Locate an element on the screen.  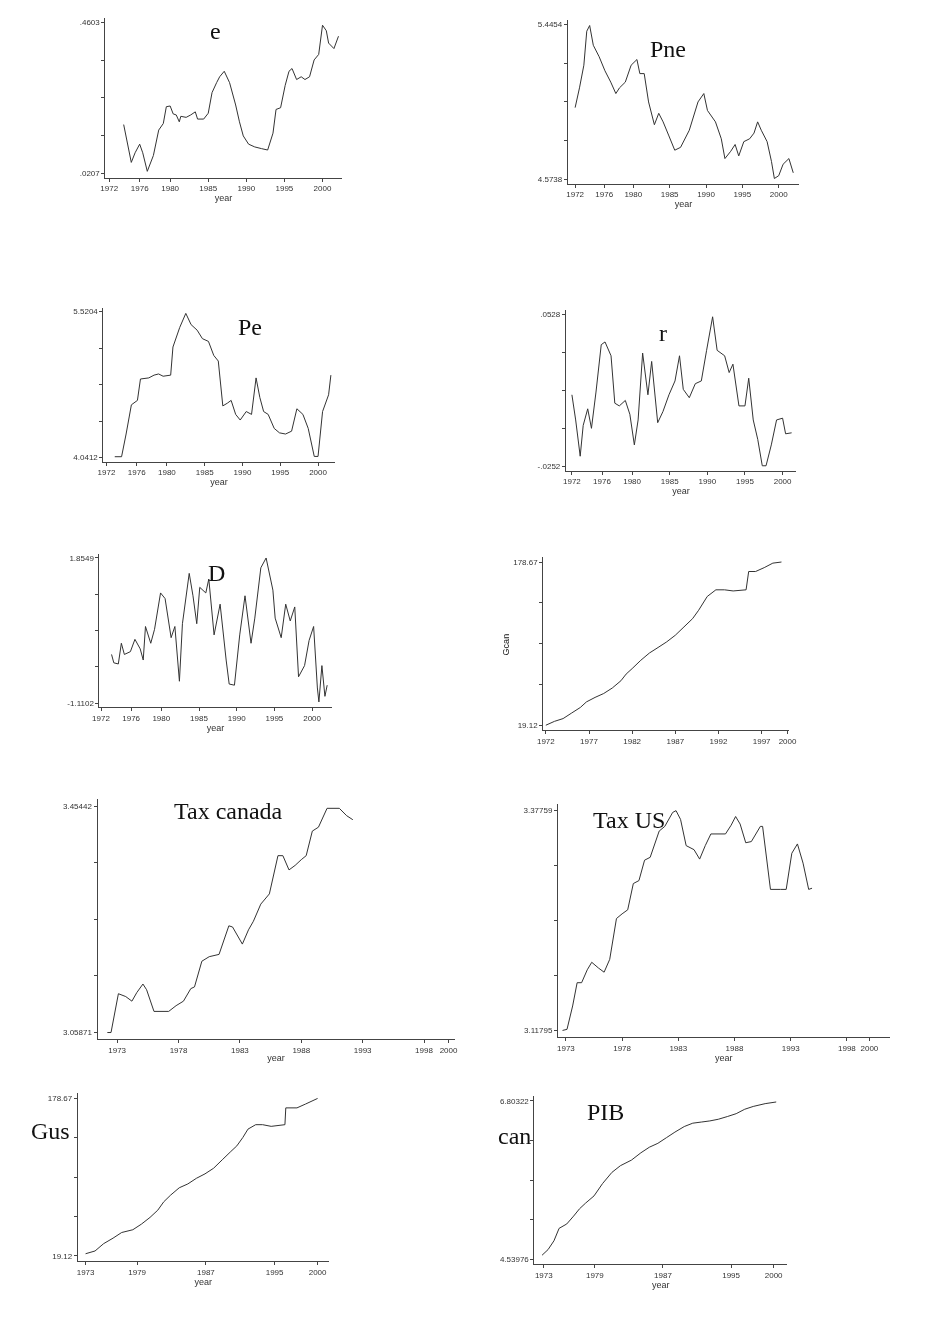
x-tick-label: 1982 is located at coordinates (632, 742).